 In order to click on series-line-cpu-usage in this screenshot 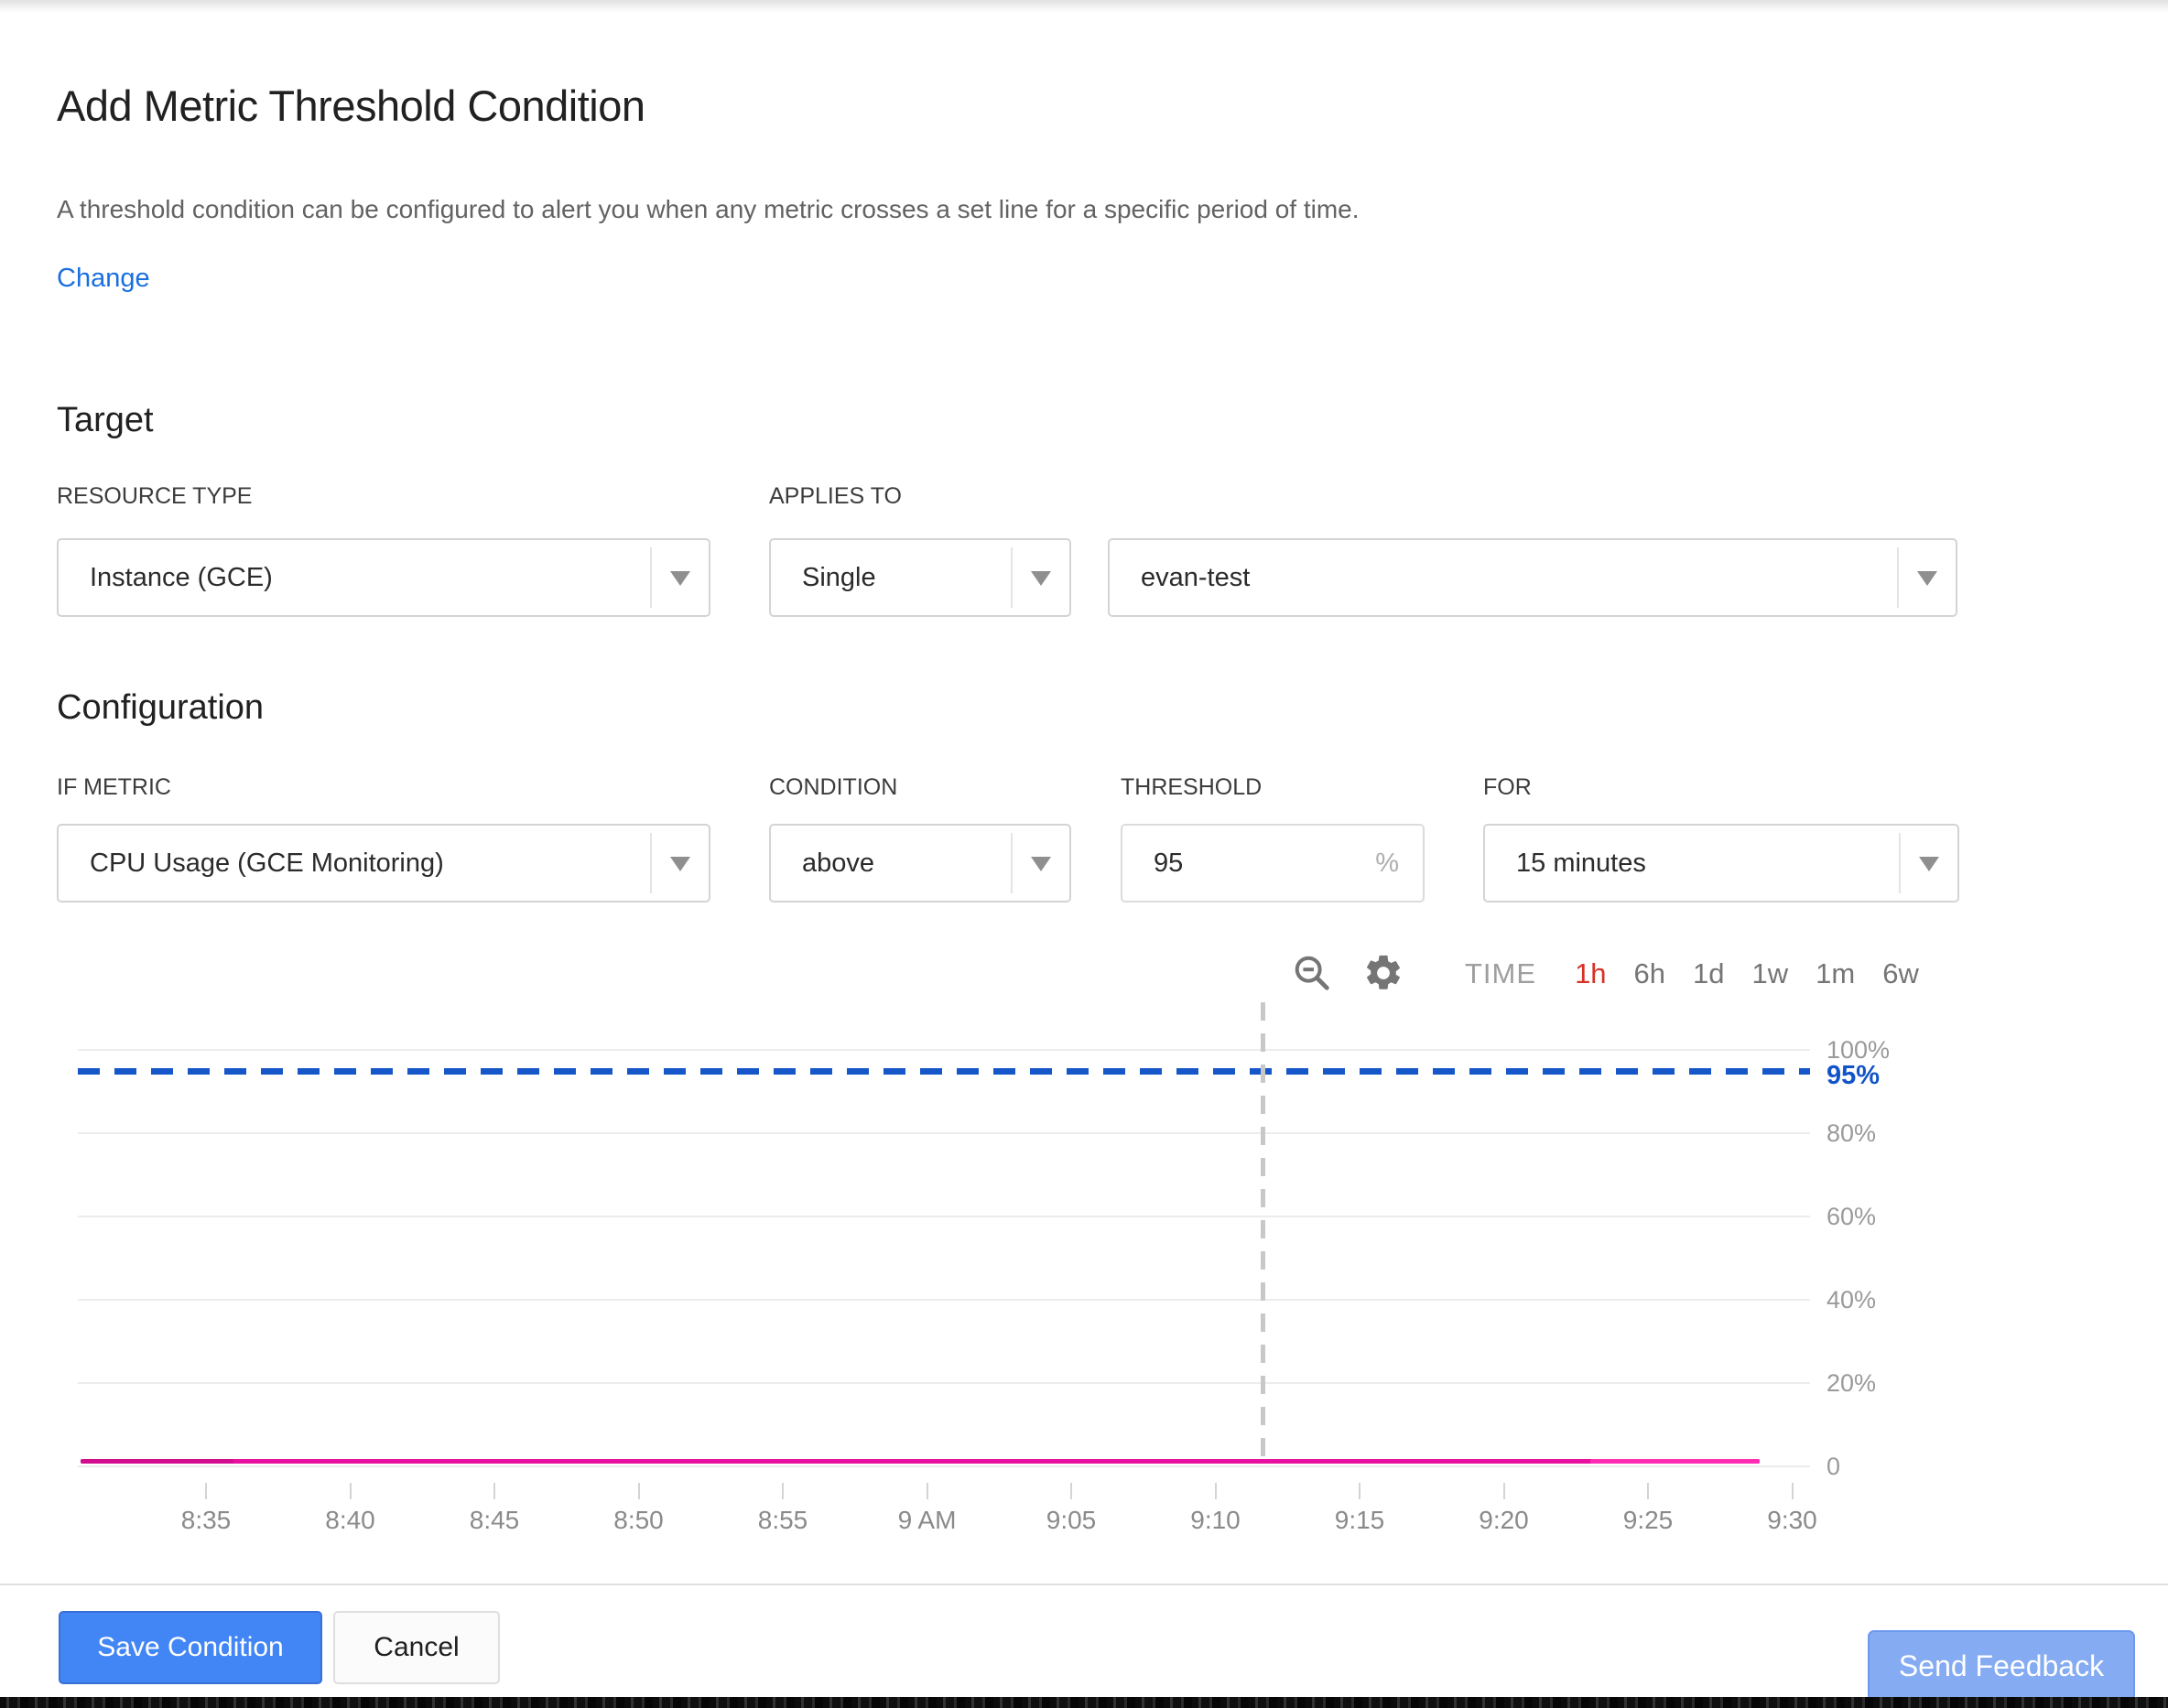, I will do `click(921, 1461)`.